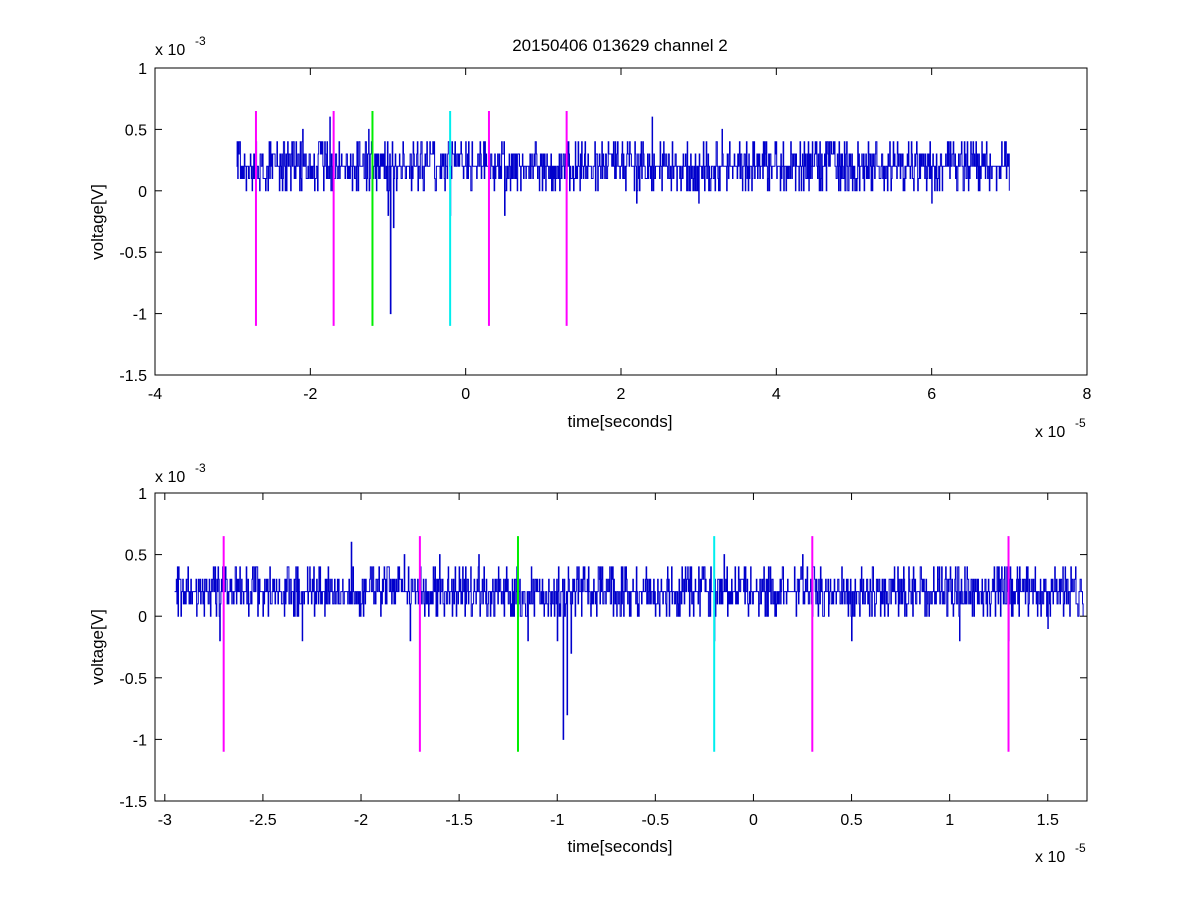  I want to click on top-y-exponent: -3, so click(200, 41).